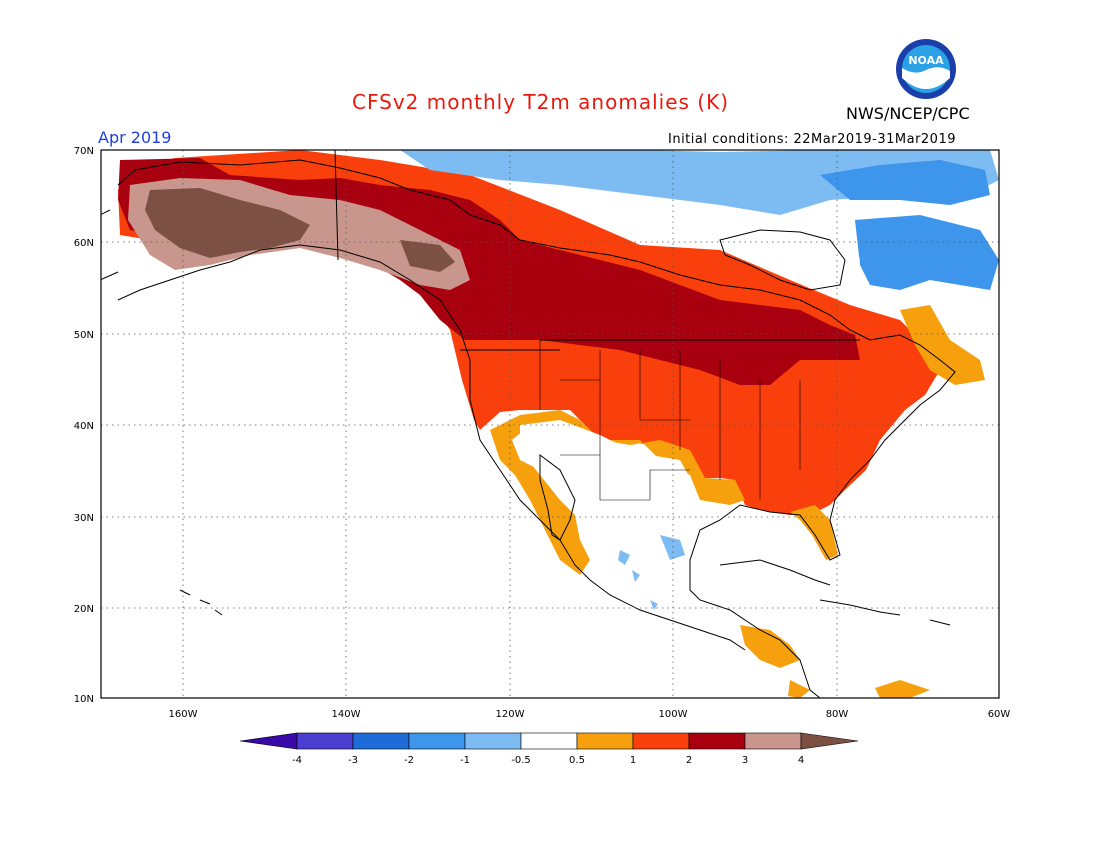  What do you see at coordinates (409, 760) in the screenshot?
I see `legend-label: -2` at bounding box center [409, 760].